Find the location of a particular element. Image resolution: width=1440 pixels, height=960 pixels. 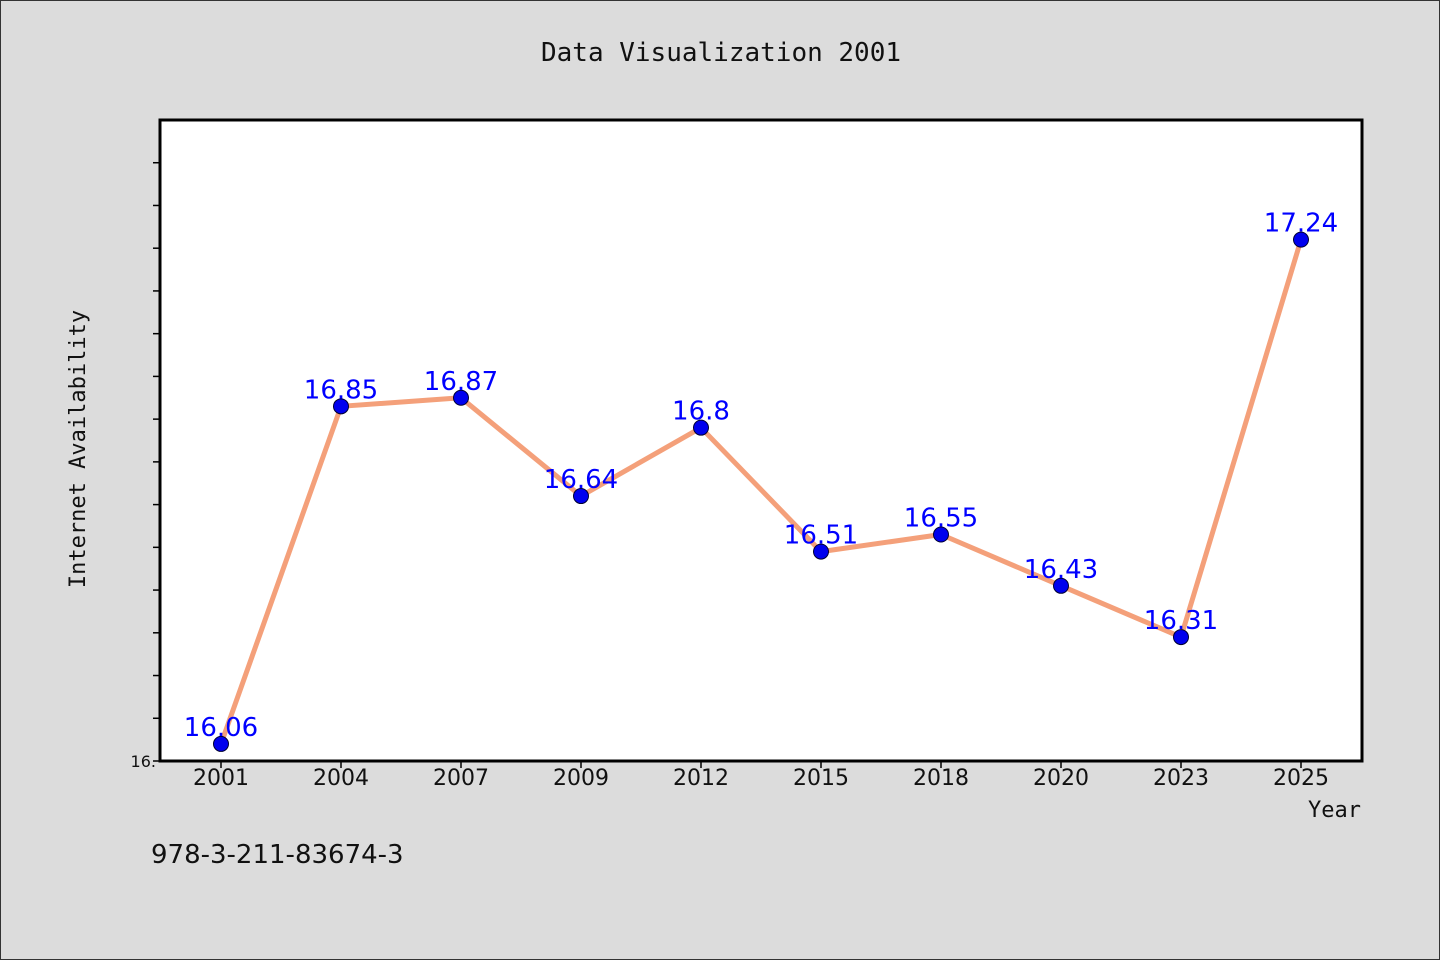

x-tick-label: 2004 is located at coordinates (341, 778).